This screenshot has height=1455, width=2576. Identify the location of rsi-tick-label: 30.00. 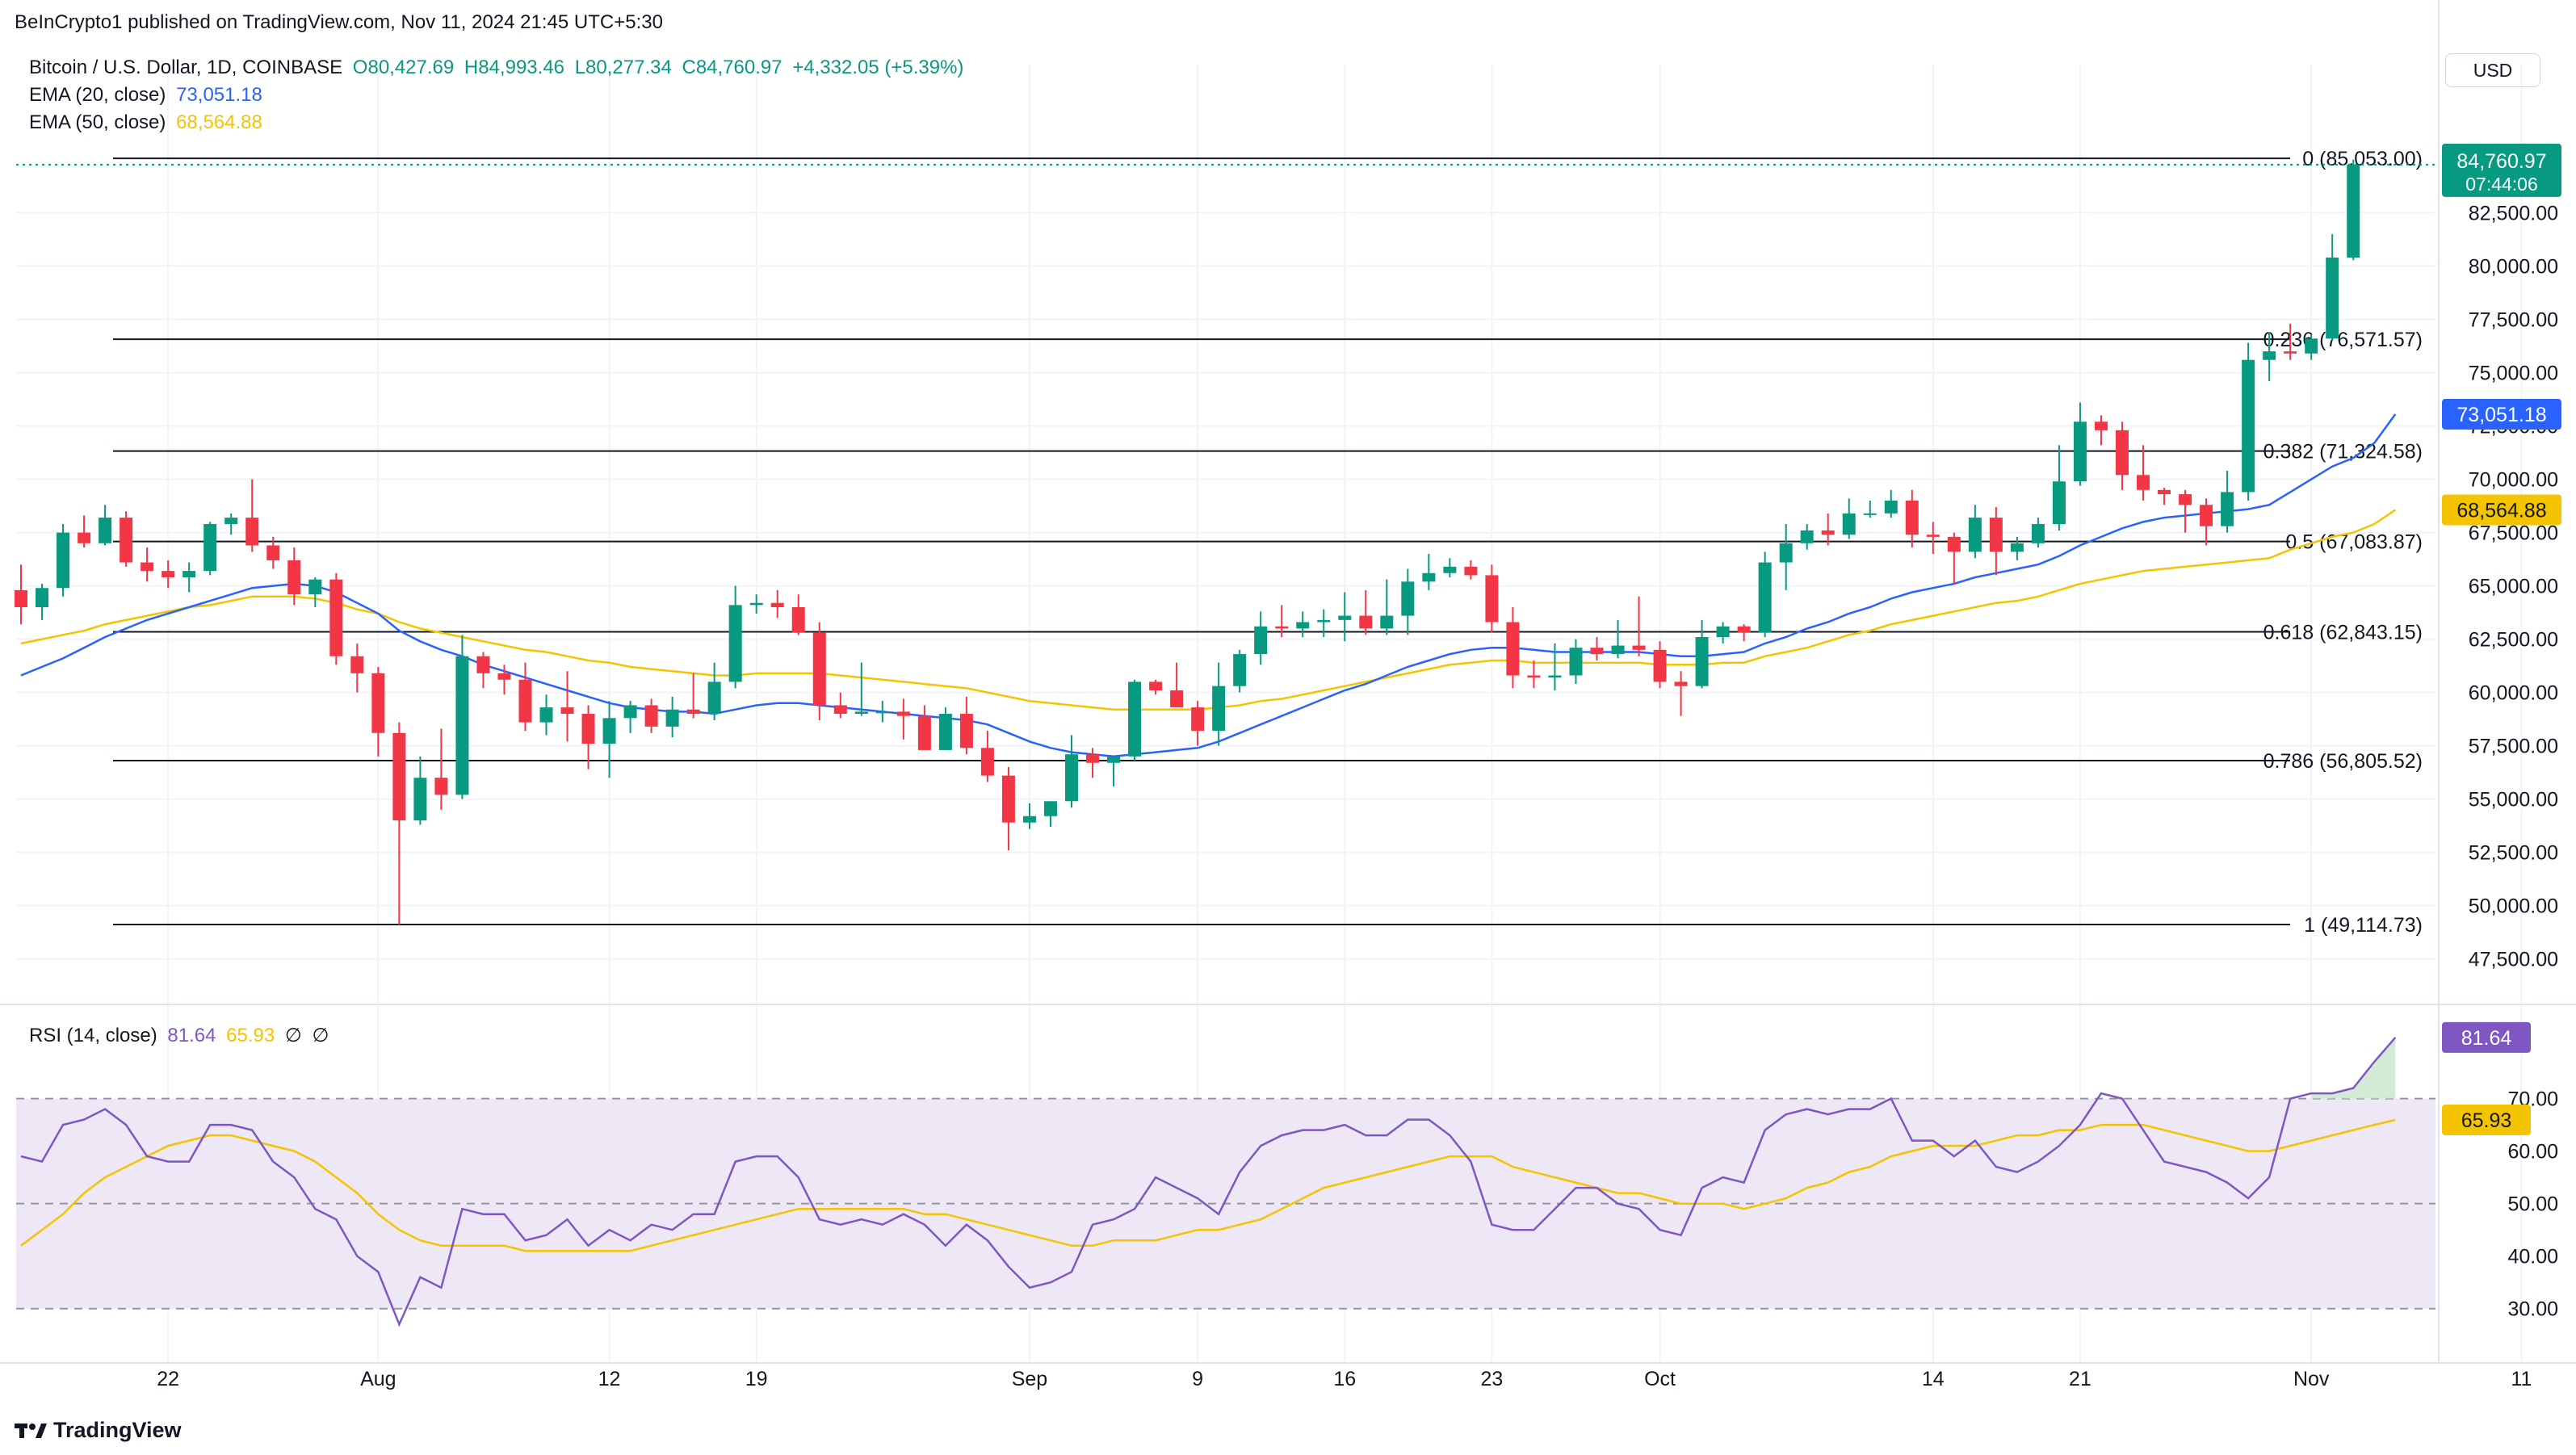
(2532, 1309).